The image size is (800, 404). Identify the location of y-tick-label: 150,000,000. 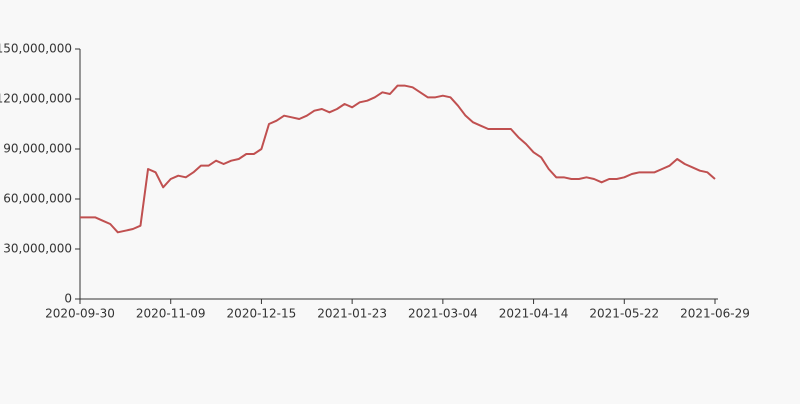
(36, 49).